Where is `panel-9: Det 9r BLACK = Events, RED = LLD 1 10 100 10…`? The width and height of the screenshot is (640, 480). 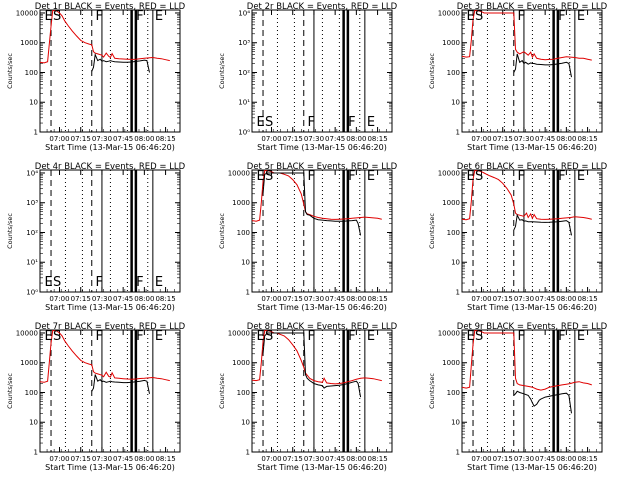
panel-9: Det 9r BLACK = Events, RED = LLD 1 10 100 10… is located at coordinates (518, 397).